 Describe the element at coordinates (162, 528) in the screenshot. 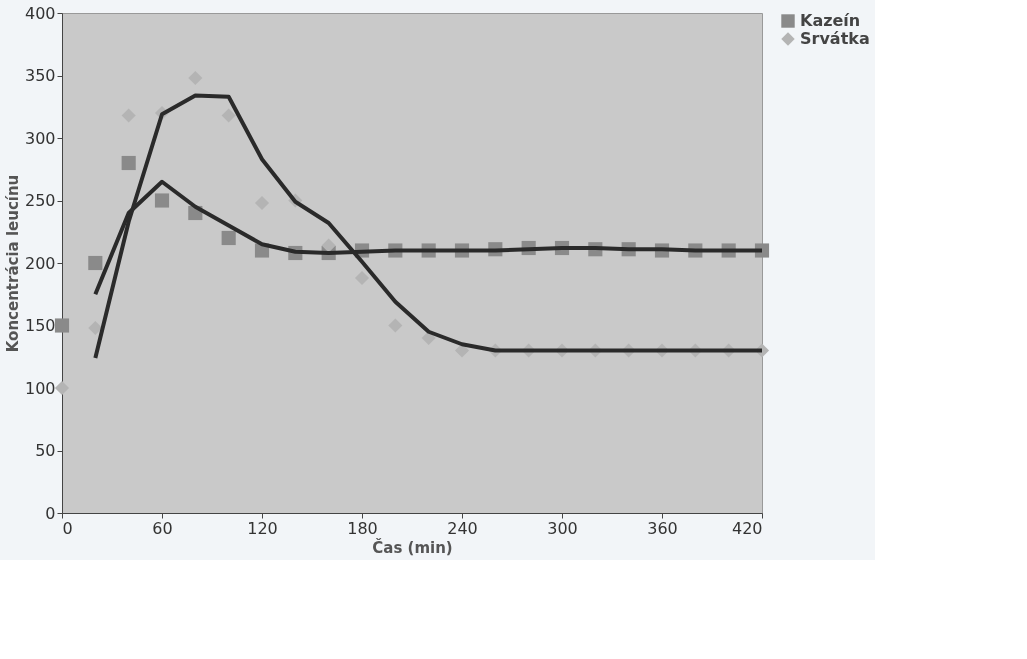

I see `x-tick-label: 60` at that location.